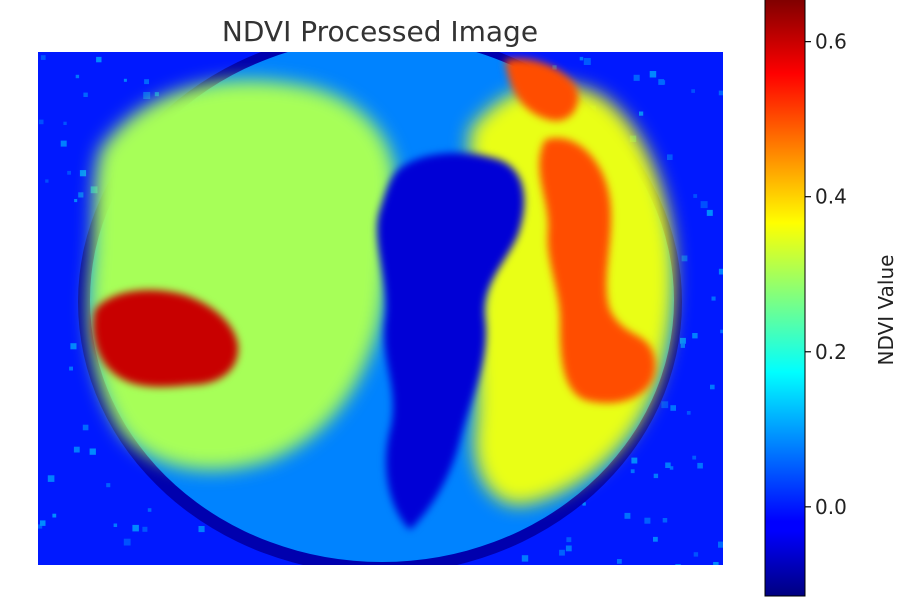 The image size is (913, 597). What do you see at coordinates (597, 271) in the screenshot?
I see `region-right-crescent-hotspot` at bounding box center [597, 271].